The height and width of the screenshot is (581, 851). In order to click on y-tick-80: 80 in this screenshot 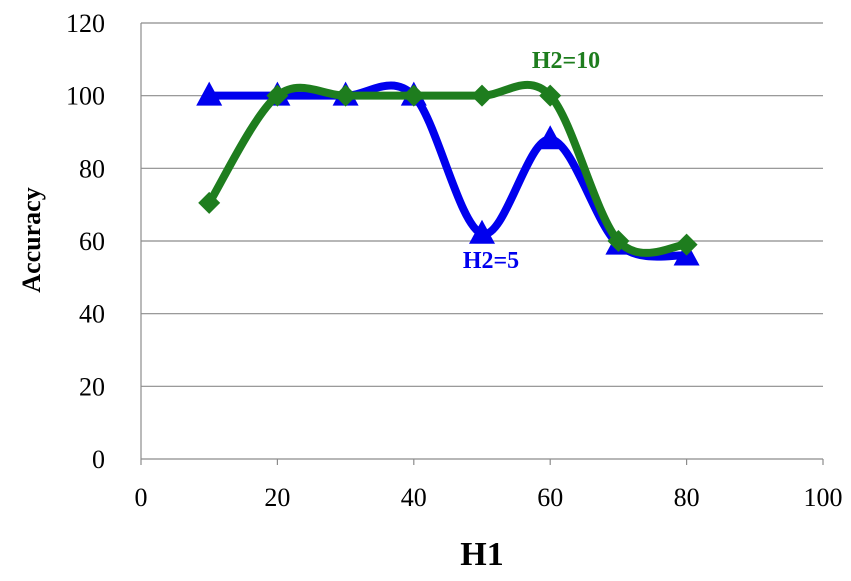, I will do `click(92, 168)`.